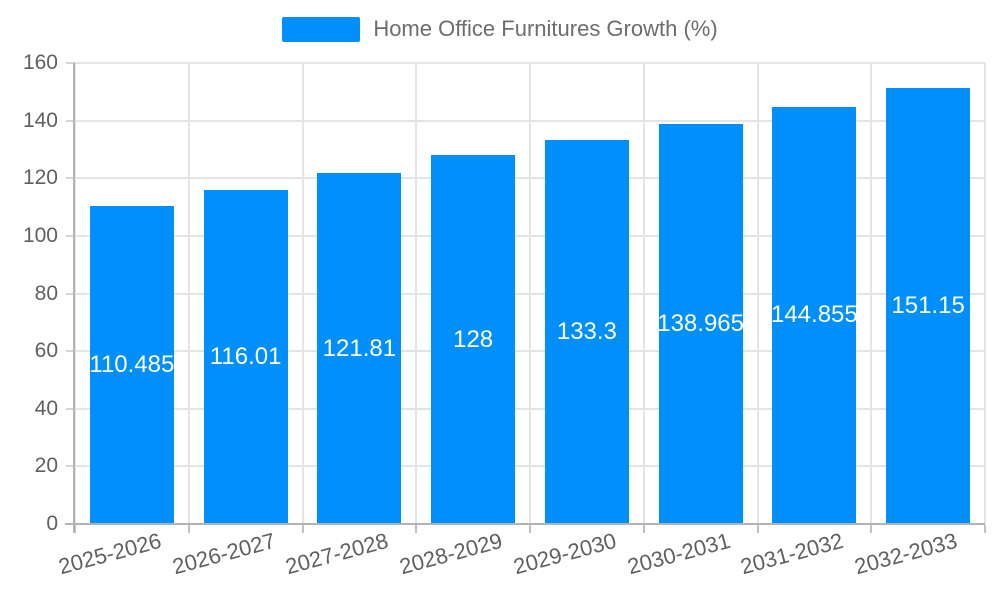  What do you see at coordinates (40, 178) in the screenshot?
I see `y-axis-label: 120` at bounding box center [40, 178].